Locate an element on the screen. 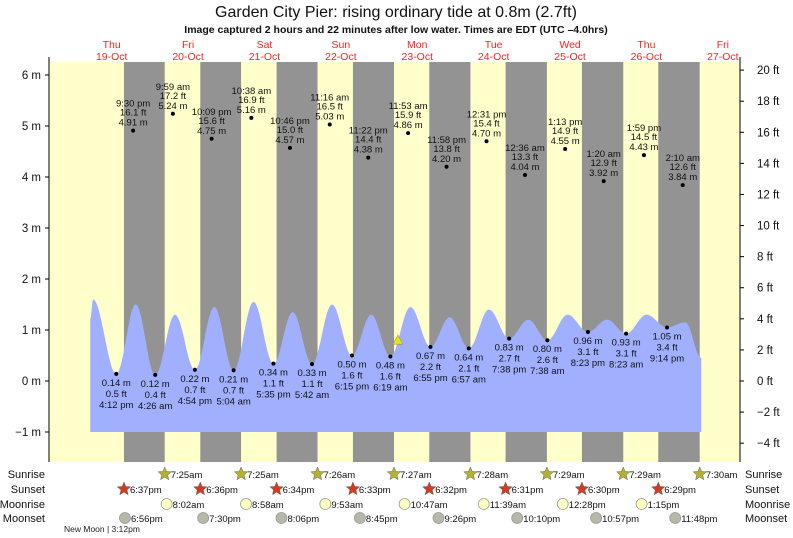 The width and height of the screenshot is (793, 538). high-tide-ft: 16.1 ft is located at coordinates (133, 113).